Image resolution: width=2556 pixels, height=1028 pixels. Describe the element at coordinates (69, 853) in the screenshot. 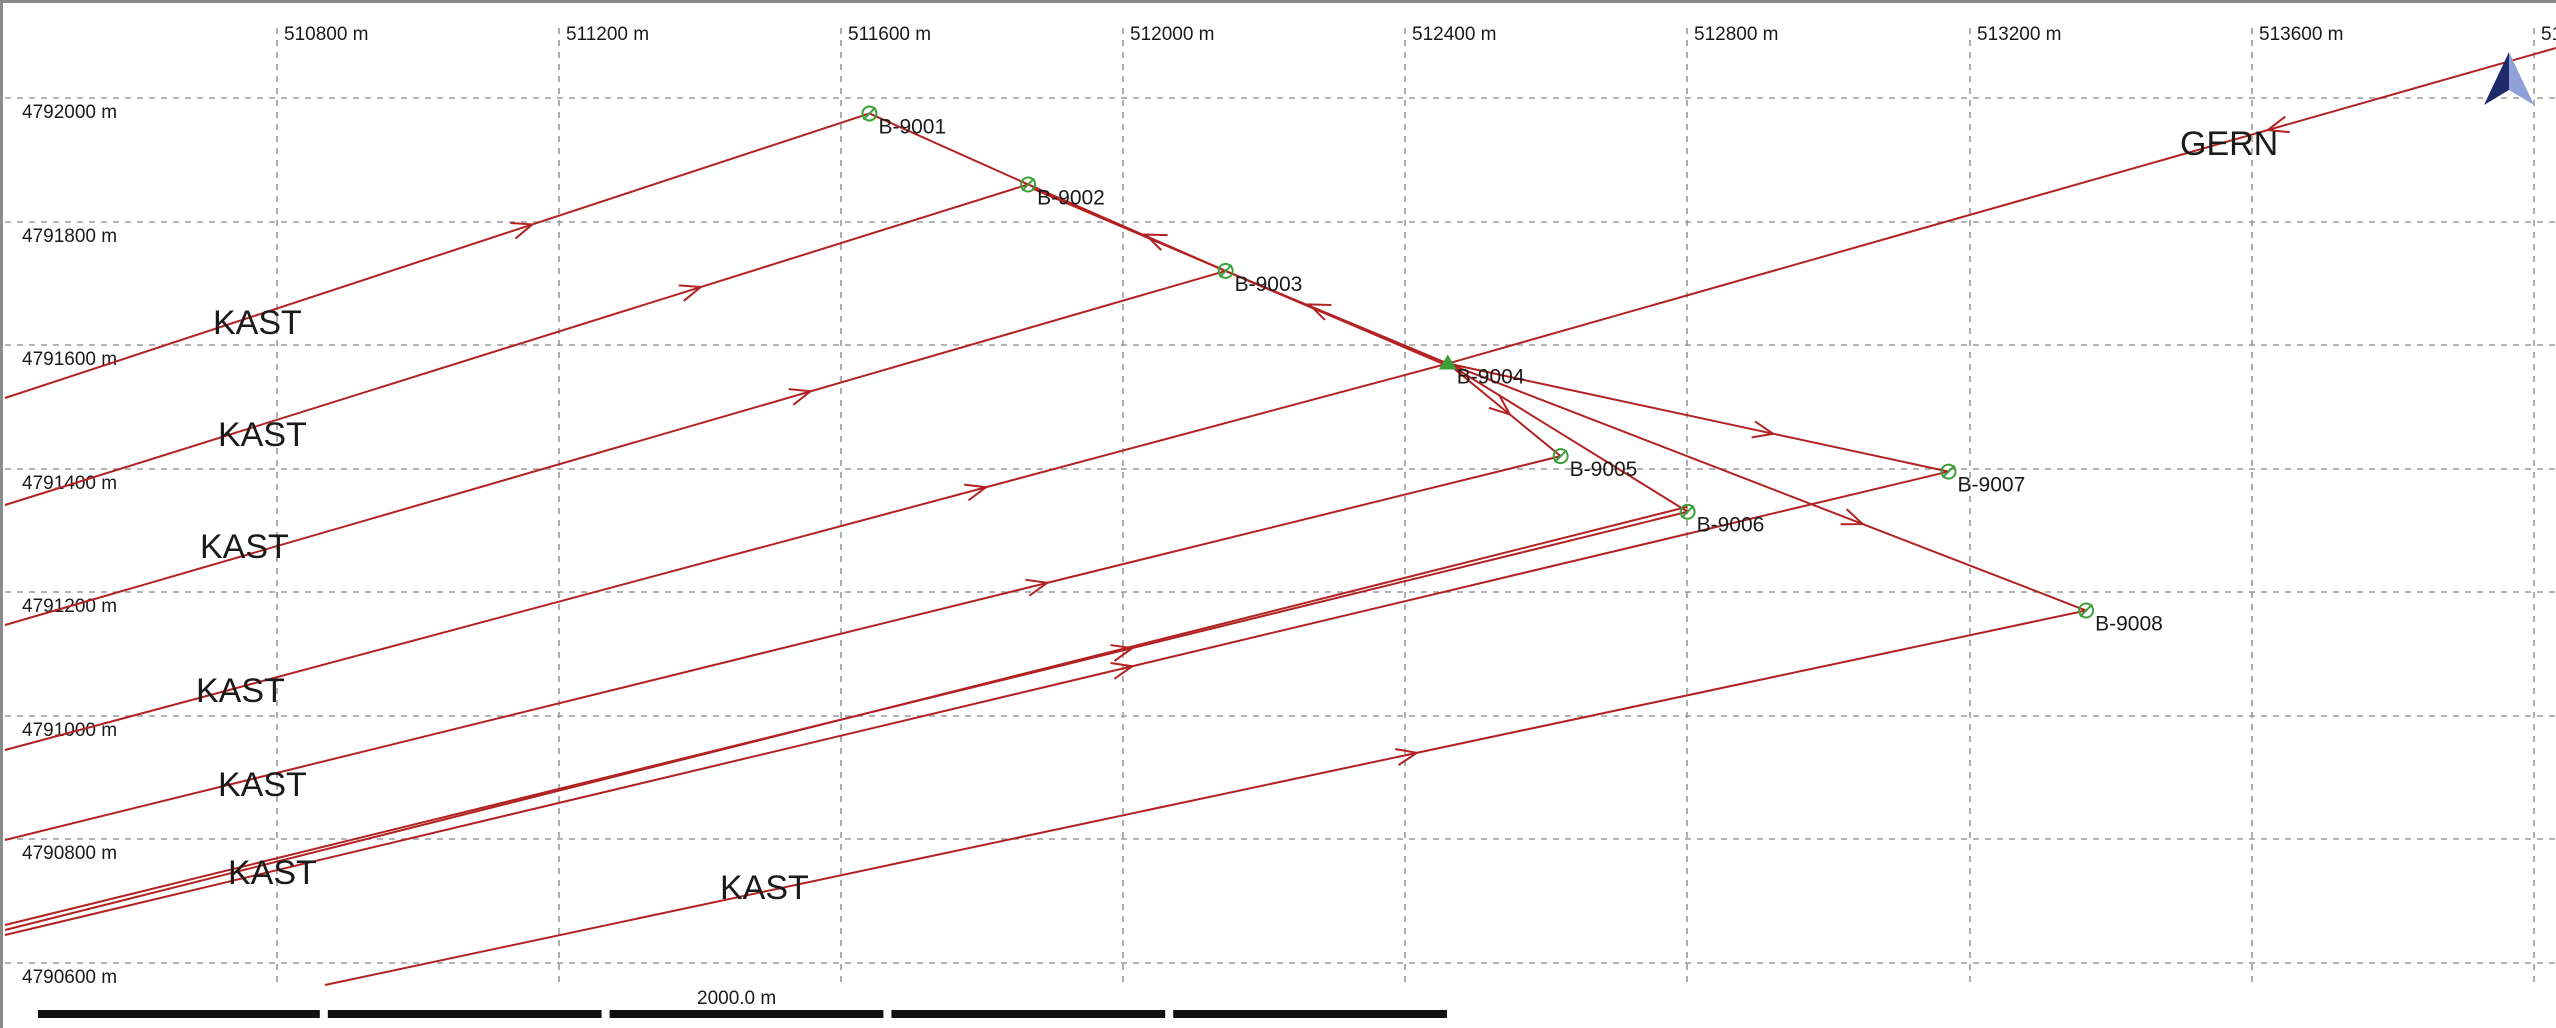

I see `y-coordinate-label: 4790800 m` at that location.